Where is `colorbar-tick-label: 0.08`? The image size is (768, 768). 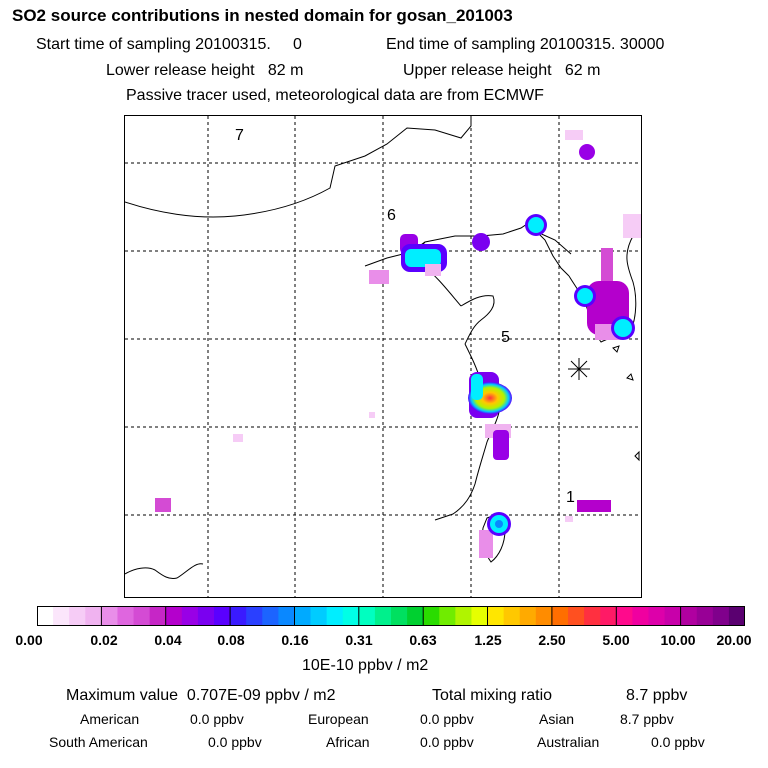
colorbar-tick-label: 0.08 is located at coordinates (231, 640).